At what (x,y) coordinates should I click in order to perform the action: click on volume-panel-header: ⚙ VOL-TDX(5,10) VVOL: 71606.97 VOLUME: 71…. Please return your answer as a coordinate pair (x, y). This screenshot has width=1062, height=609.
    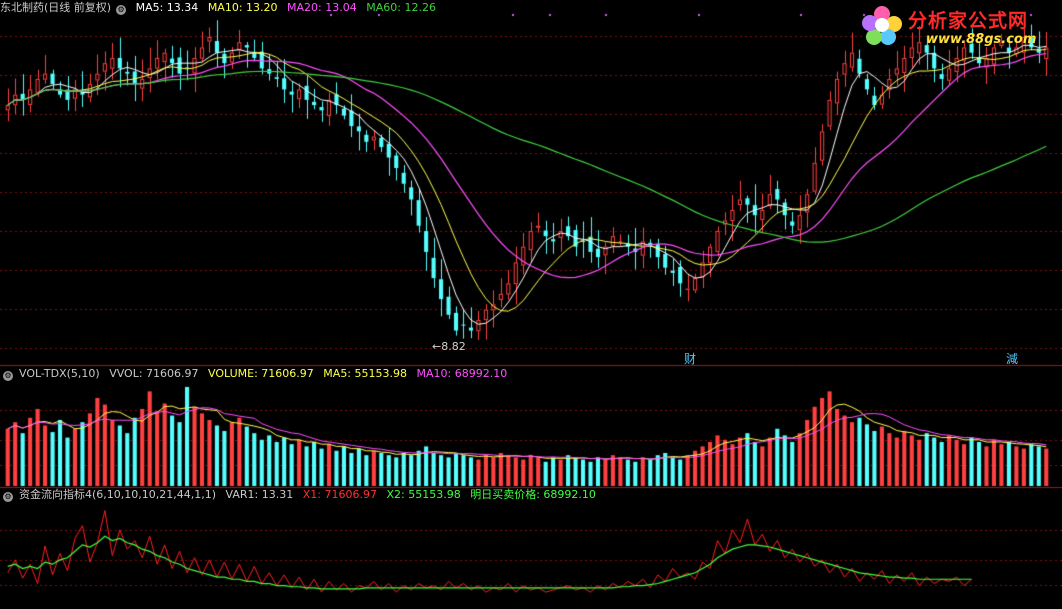
    Looking at the image, I should click on (256, 374).